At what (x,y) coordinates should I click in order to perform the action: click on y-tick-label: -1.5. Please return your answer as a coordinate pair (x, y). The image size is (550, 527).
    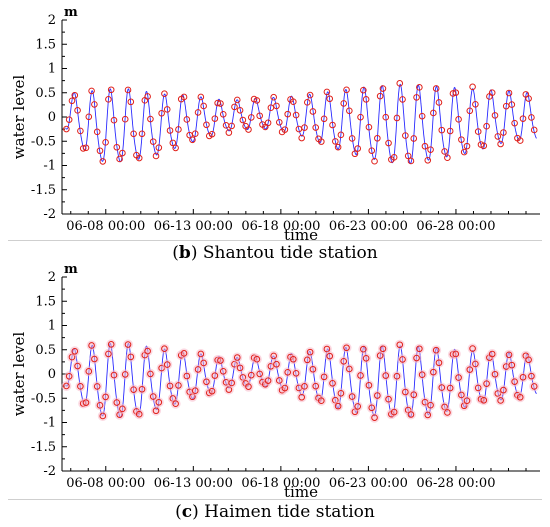
    Looking at the image, I should click on (43, 447).